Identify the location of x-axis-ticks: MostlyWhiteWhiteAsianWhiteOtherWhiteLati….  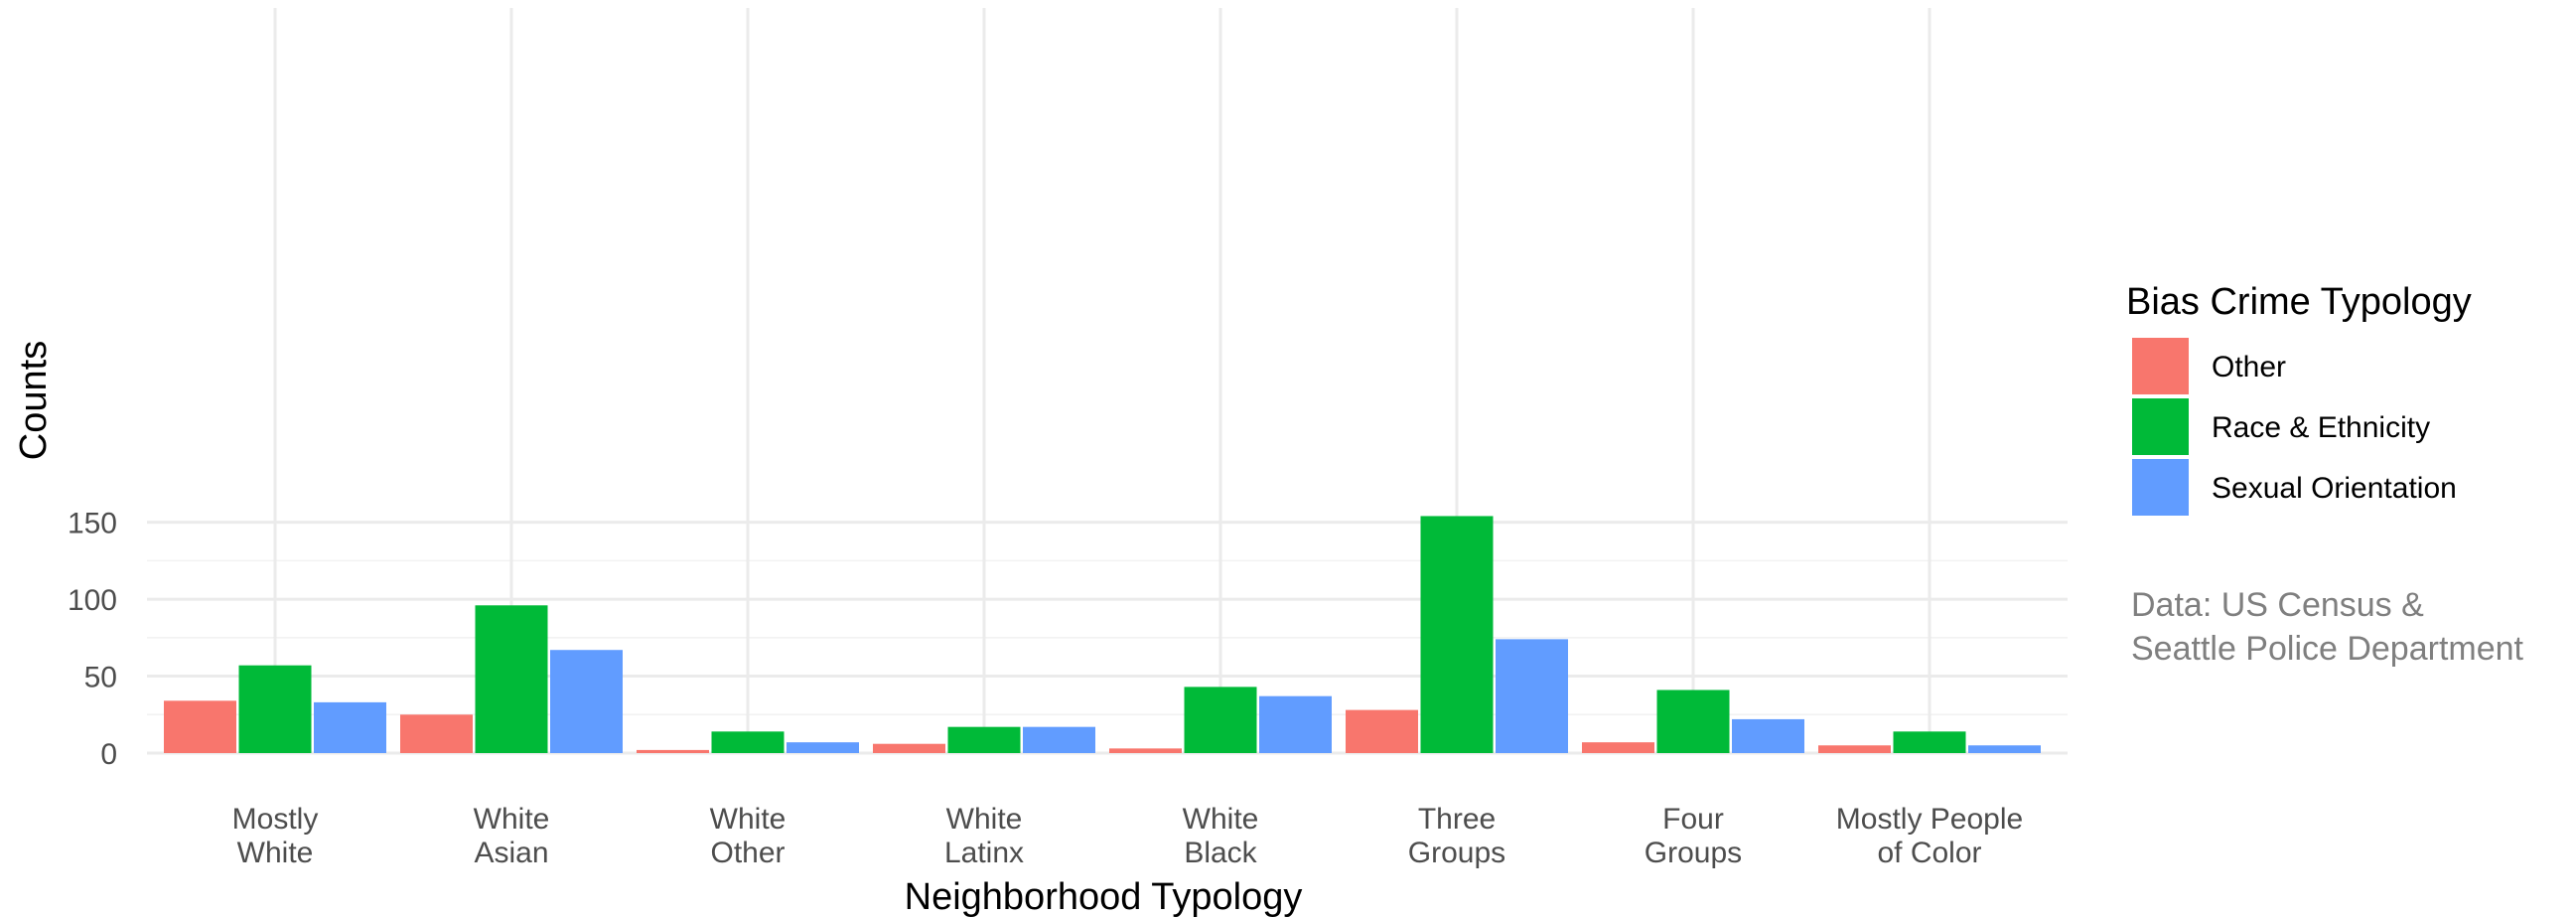
(1128, 836).